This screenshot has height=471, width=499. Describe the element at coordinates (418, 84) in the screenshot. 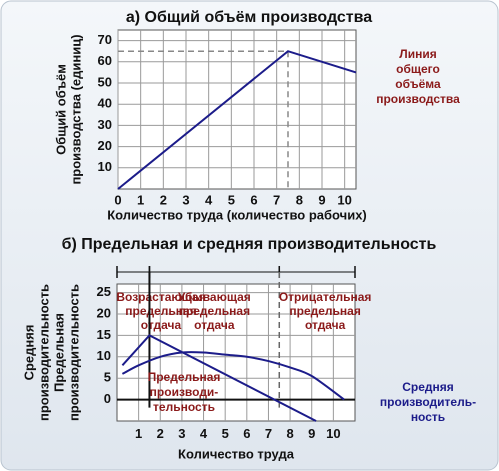

I see `series-label: объёма` at that location.